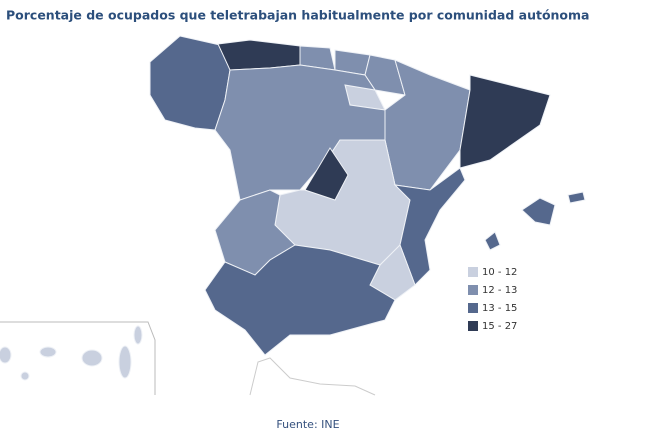 The image size is (645, 440). I want to click on canary-inset-frame, so click(78, 358).